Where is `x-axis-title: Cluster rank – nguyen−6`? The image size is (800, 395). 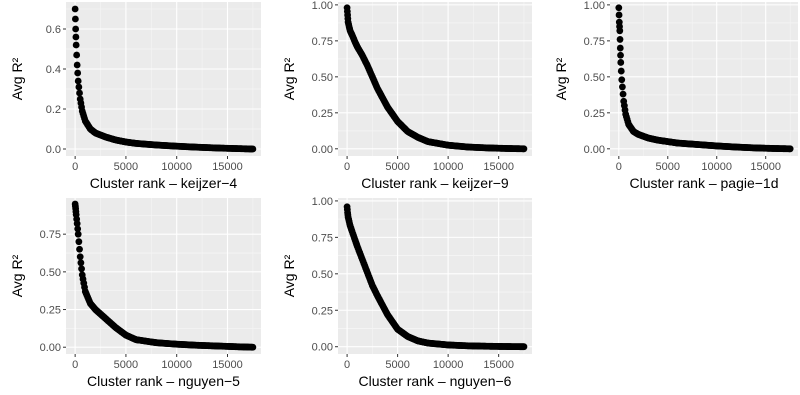 x-axis-title: Cluster rank – nguyen−6 is located at coordinates (435, 381).